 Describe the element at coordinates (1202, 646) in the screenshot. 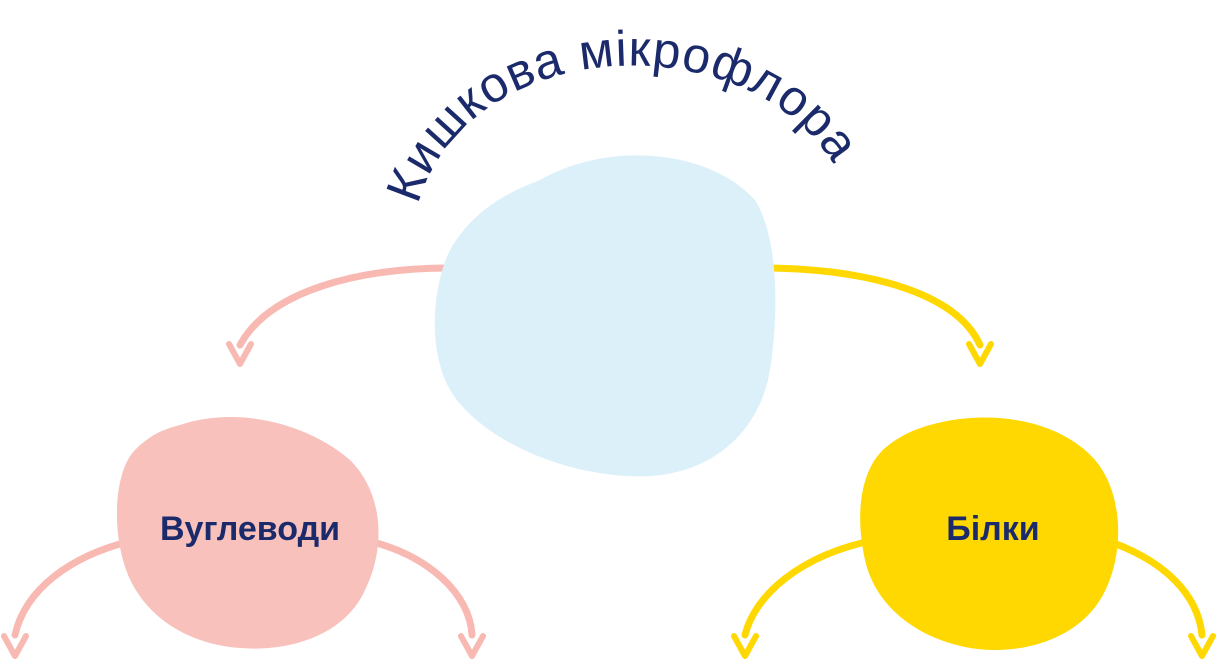

I see `proteins-right-arrow-head` at that location.